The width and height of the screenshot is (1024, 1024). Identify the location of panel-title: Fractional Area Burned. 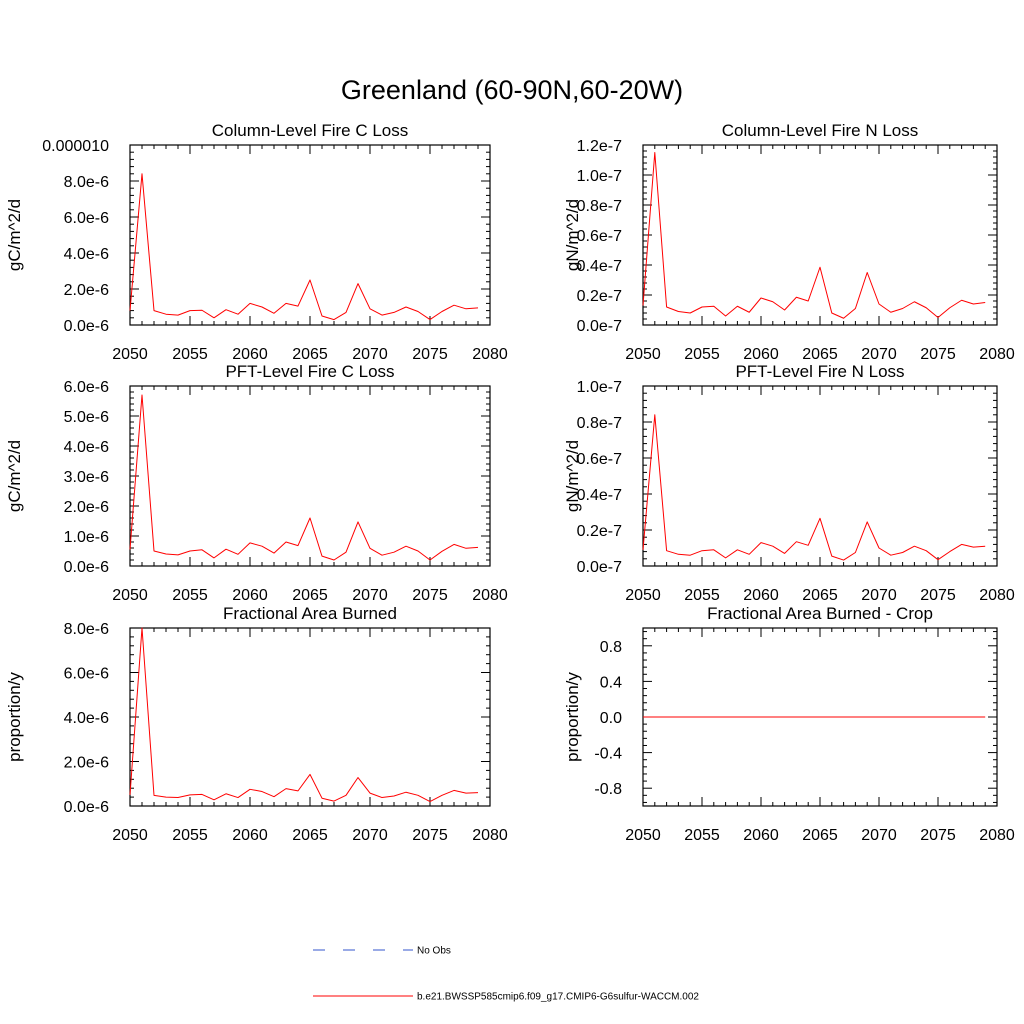
(310, 613).